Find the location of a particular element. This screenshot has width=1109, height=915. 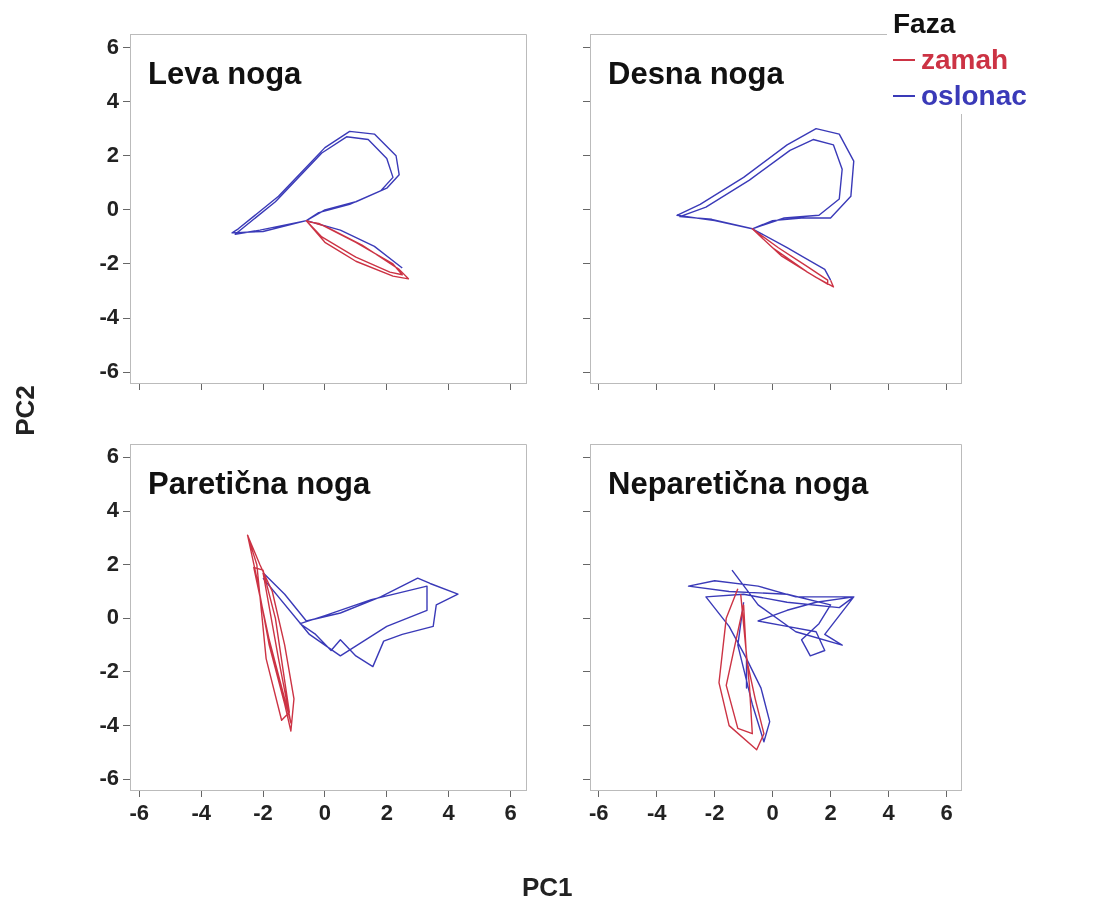

legend-title: Faza is located at coordinates (925, 24).